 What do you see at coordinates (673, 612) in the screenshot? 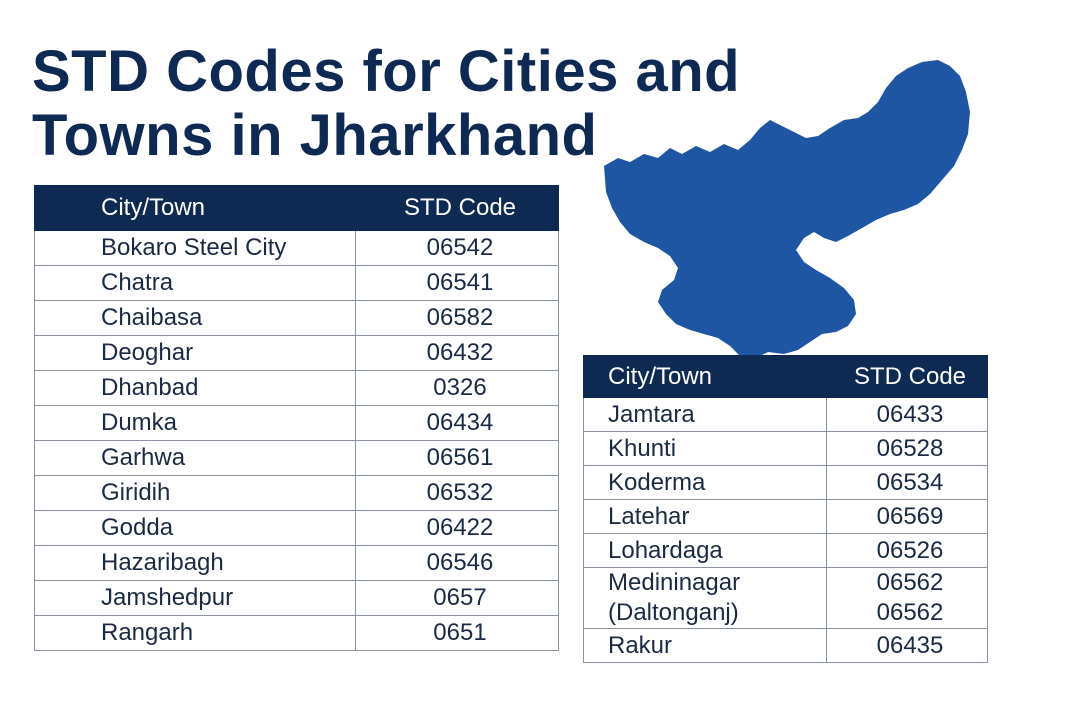
I see `city-name-line: (Daltonganj)` at bounding box center [673, 612].